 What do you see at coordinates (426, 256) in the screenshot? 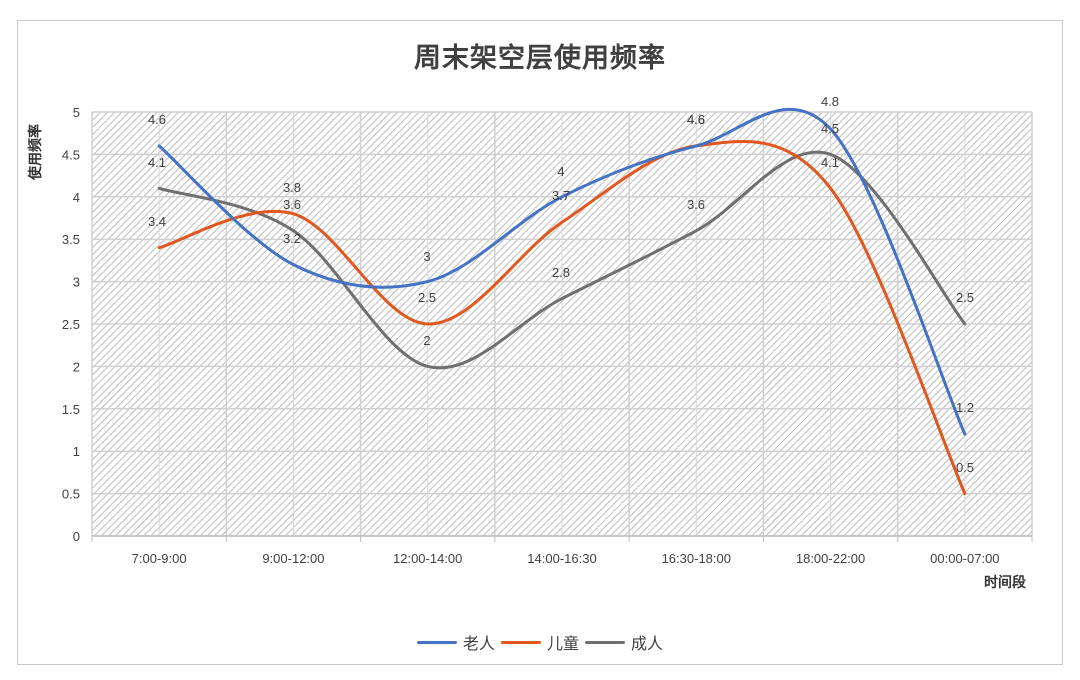
I see `data-label: 3` at bounding box center [426, 256].